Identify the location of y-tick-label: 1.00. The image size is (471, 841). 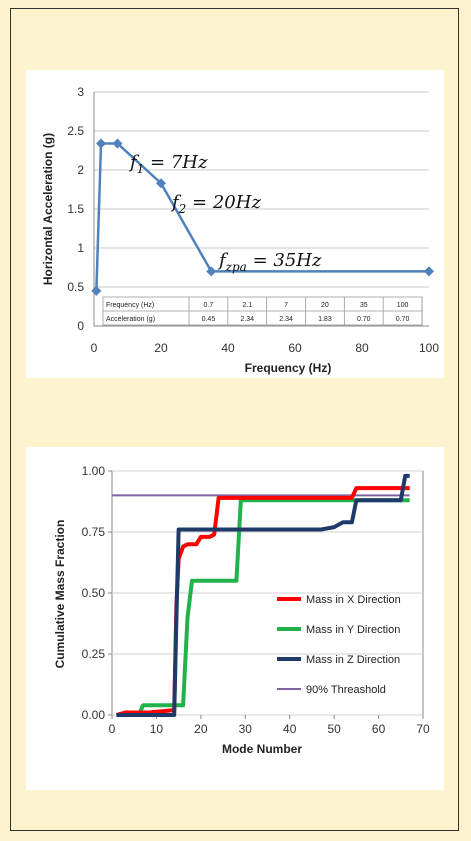
(94, 471).